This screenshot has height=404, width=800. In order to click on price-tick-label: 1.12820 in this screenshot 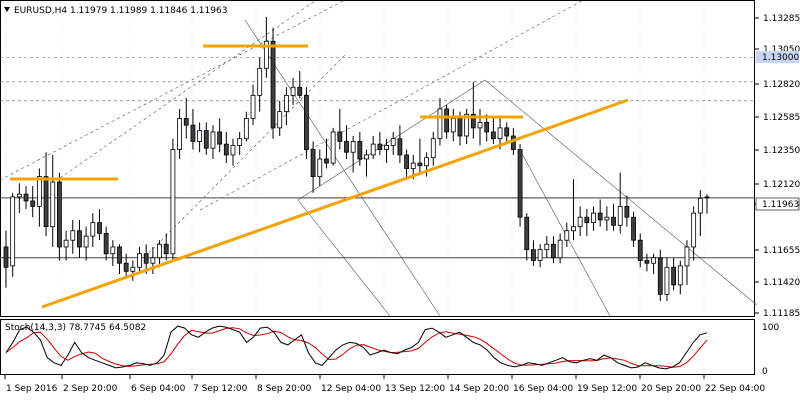, I will do `click(781, 85)`.